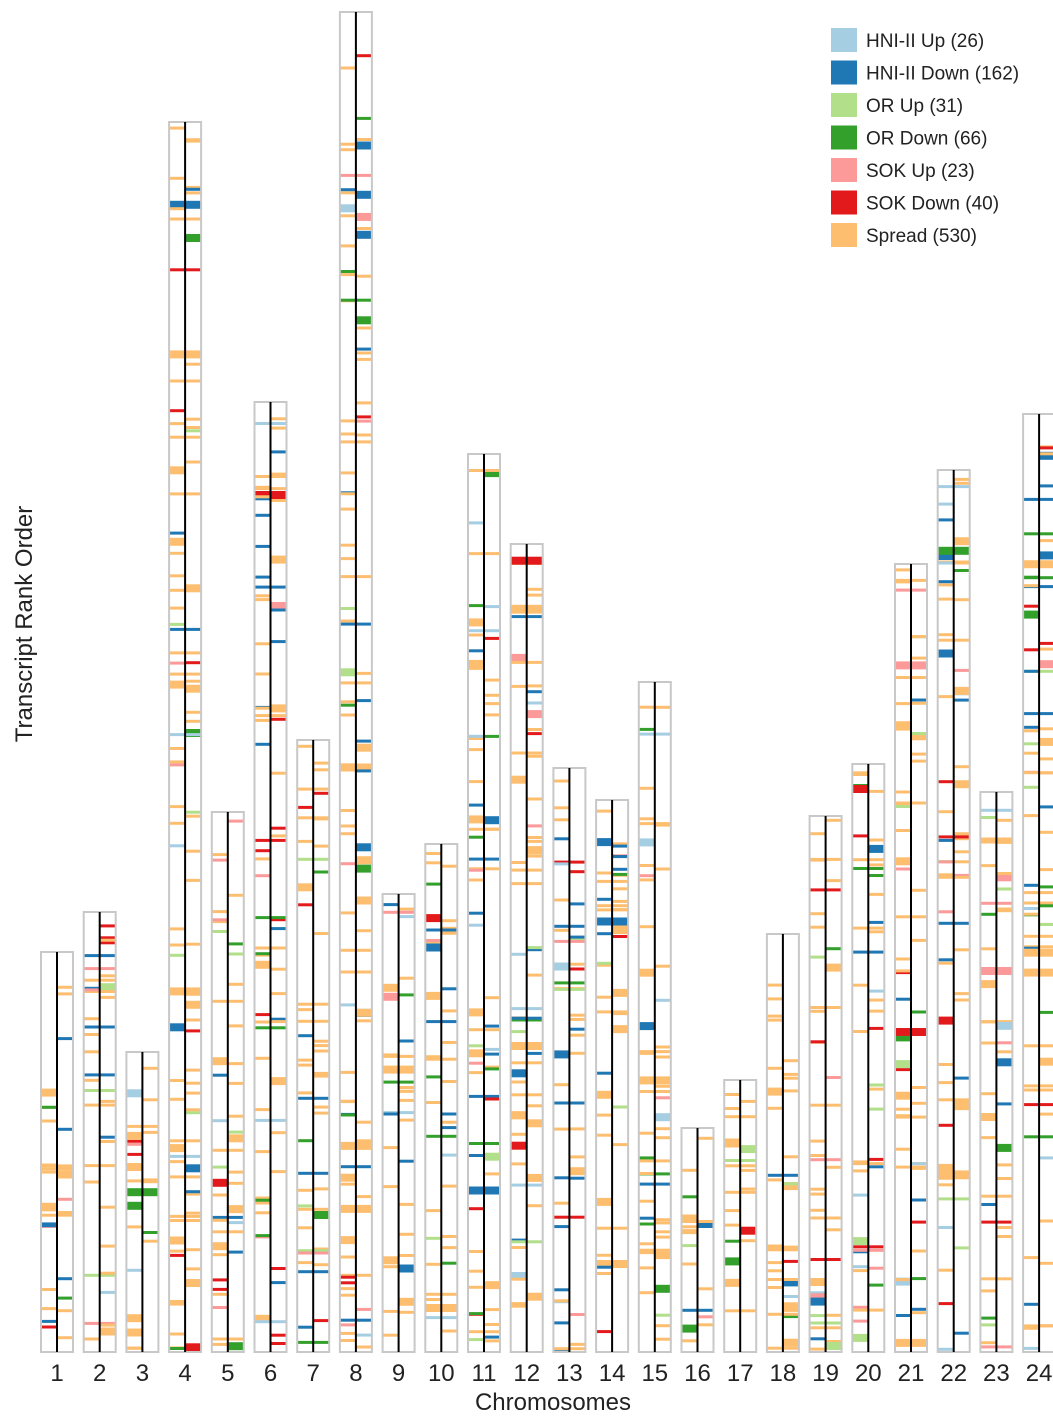  Describe the element at coordinates (270, 1373) in the screenshot. I see `x-tick-label: 6` at that location.